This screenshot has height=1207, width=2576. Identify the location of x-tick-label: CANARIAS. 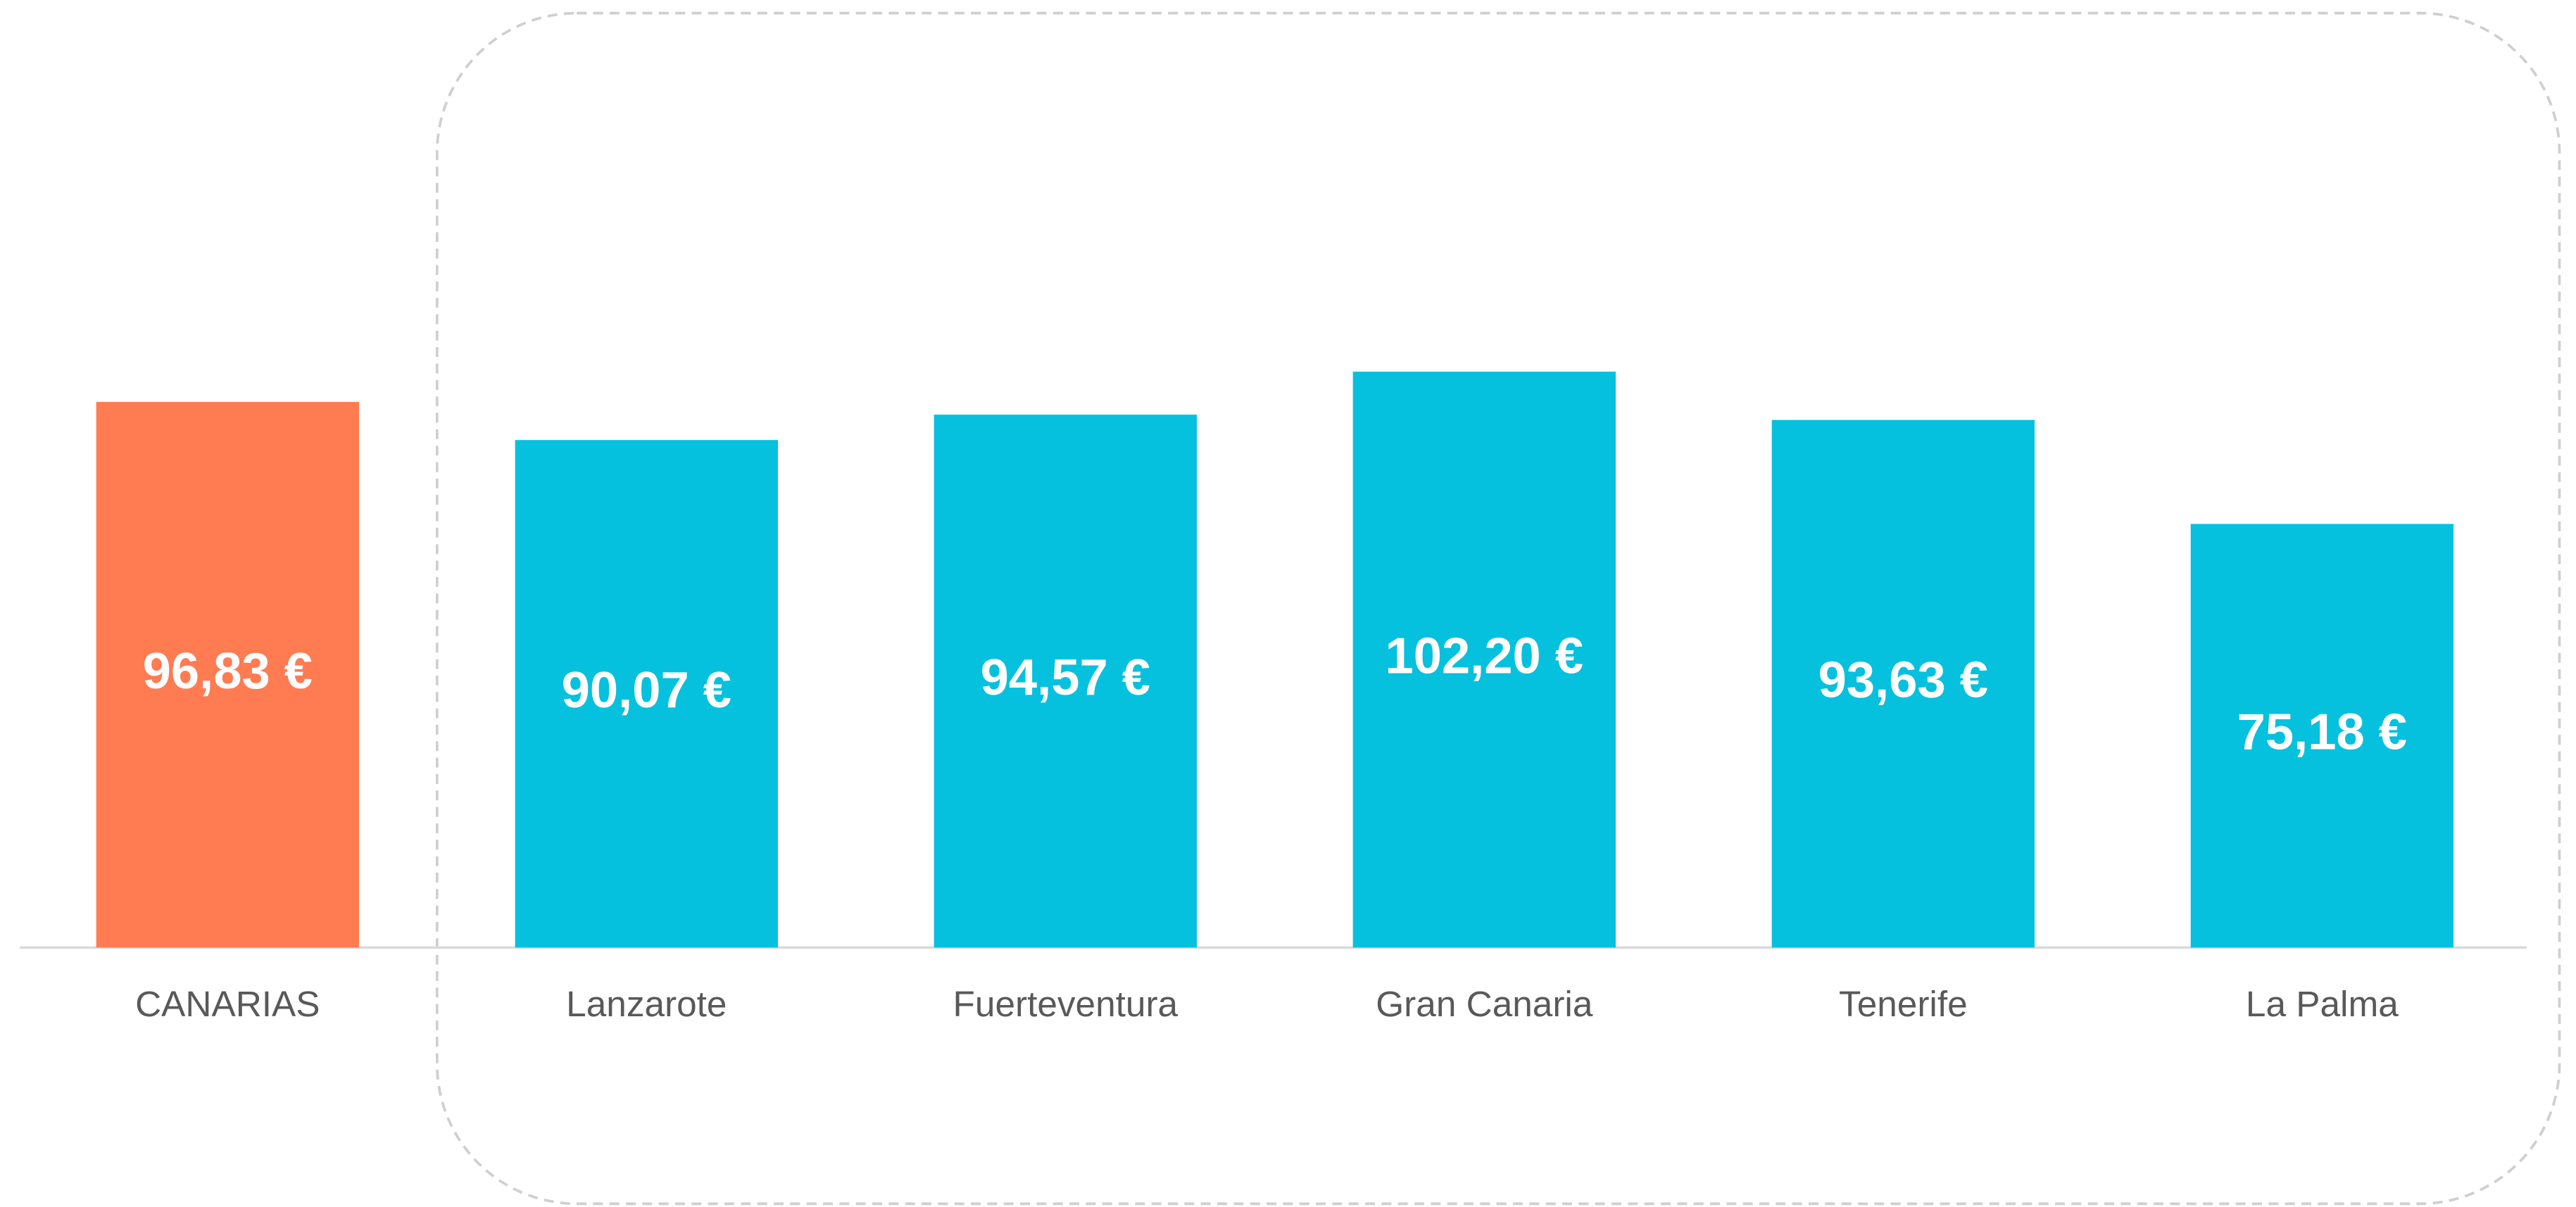
(228, 1004).